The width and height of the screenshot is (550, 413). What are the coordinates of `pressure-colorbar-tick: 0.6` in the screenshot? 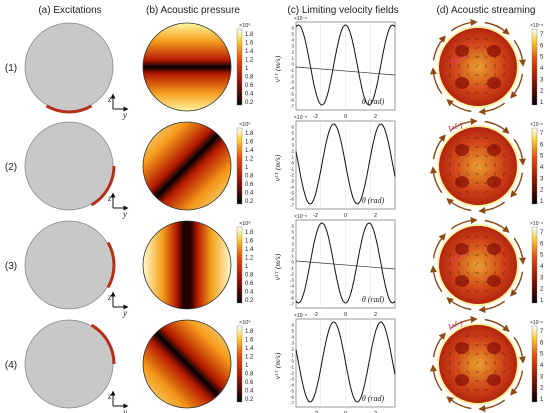 It's located at (249, 185).